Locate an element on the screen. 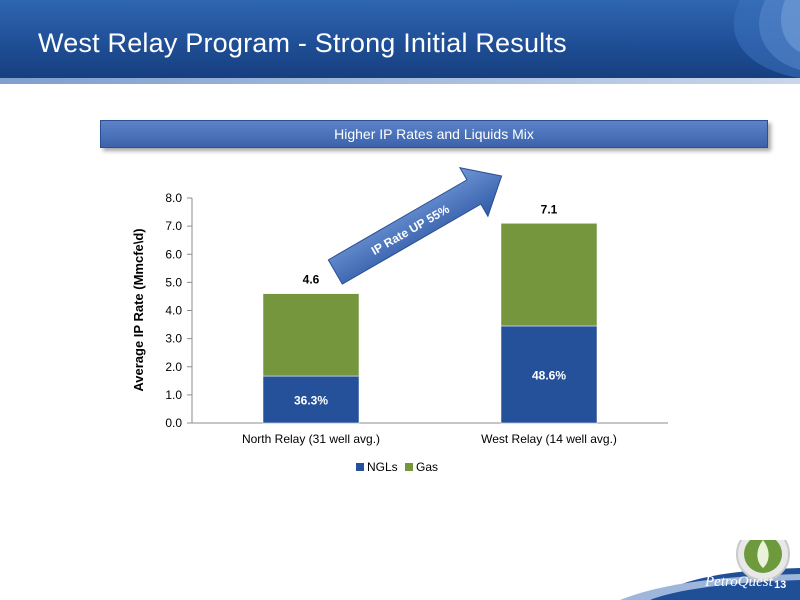 This screenshot has height=600, width=800. legend-swatch-gas is located at coordinates (409, 467).